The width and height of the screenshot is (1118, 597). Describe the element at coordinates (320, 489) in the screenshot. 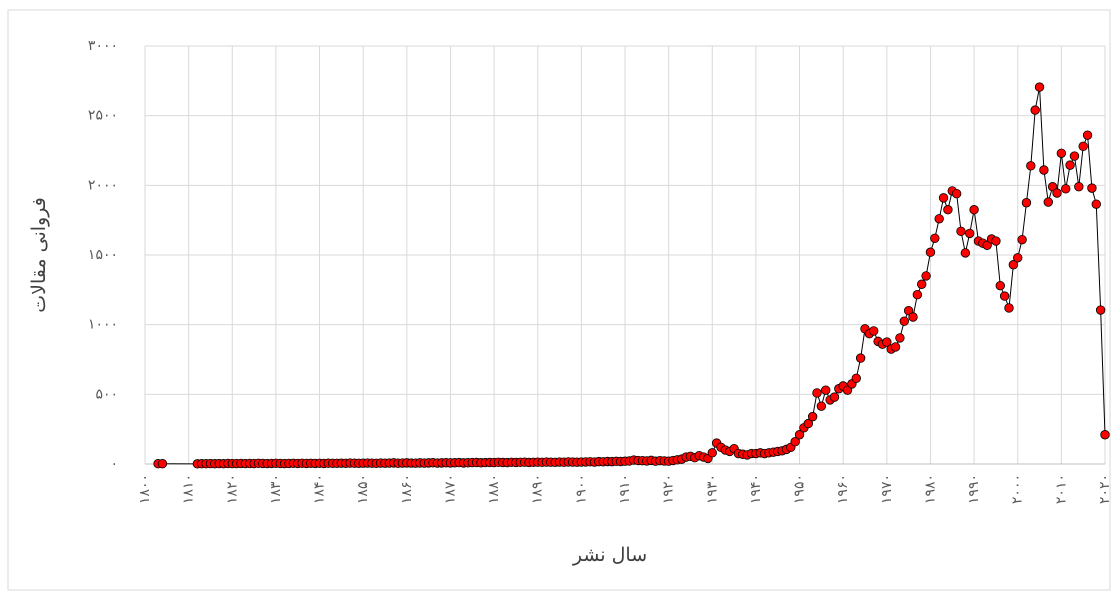

I see `x-tick-label: ۱۸۴۰` at that location.